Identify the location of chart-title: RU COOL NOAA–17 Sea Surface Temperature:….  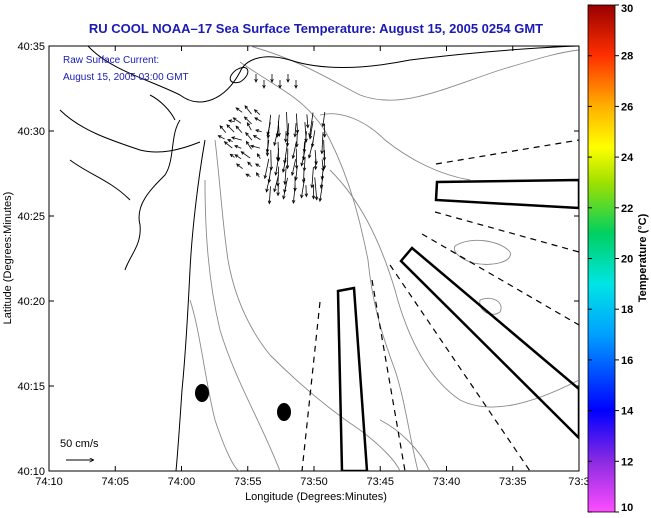
(316, 28).